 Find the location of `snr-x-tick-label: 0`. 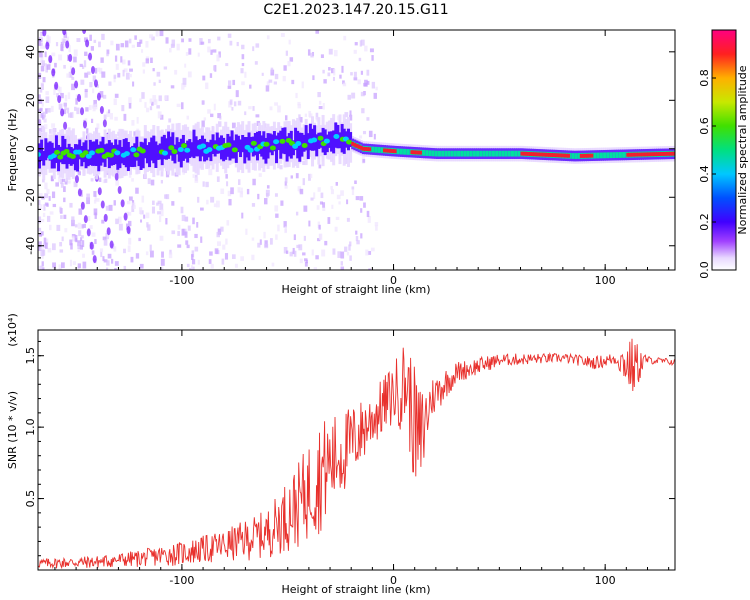

snr-x-tick-label: 0 is located at coordinates (393, 580).